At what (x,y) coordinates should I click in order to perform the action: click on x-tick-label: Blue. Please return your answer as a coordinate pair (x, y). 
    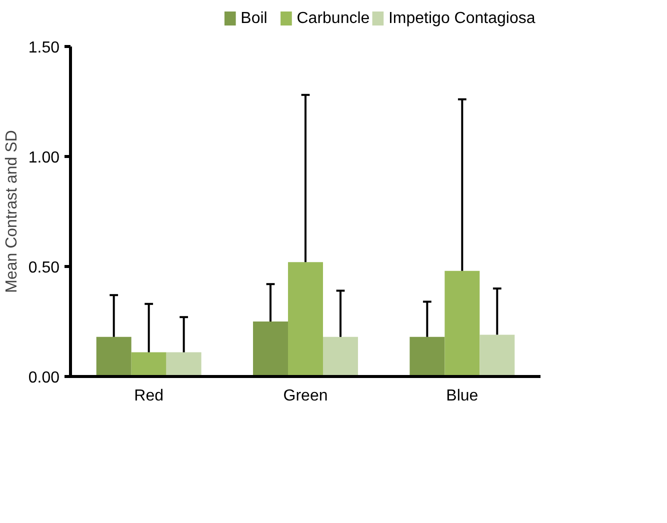
    Looking at the image, I should click on (462, 396).